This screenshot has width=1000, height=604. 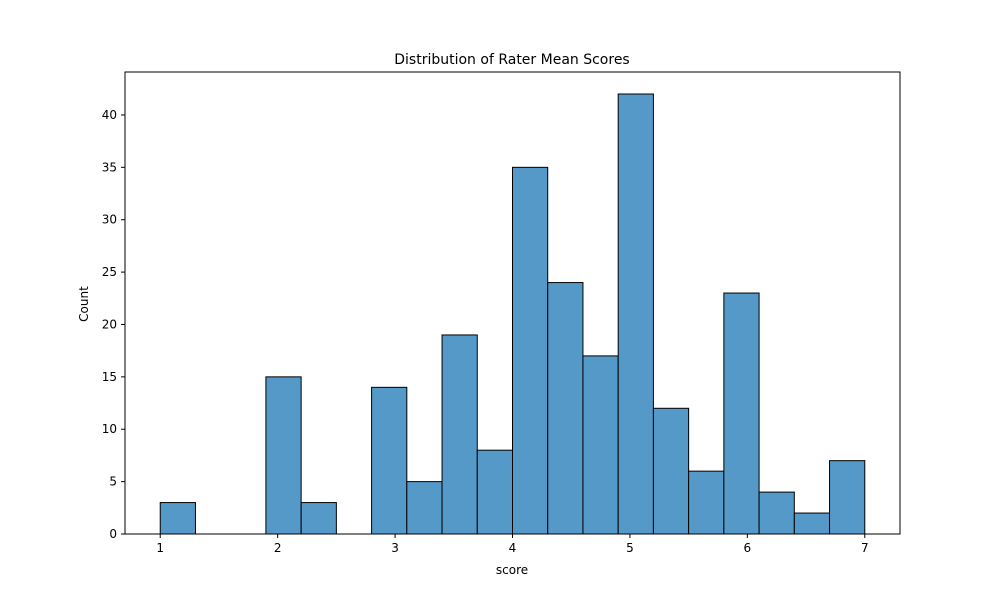 What do you see at coordinates (109, 272) in the screenshot?
I see `y-tick-label-25: 25` at bounding box center [109, 272].